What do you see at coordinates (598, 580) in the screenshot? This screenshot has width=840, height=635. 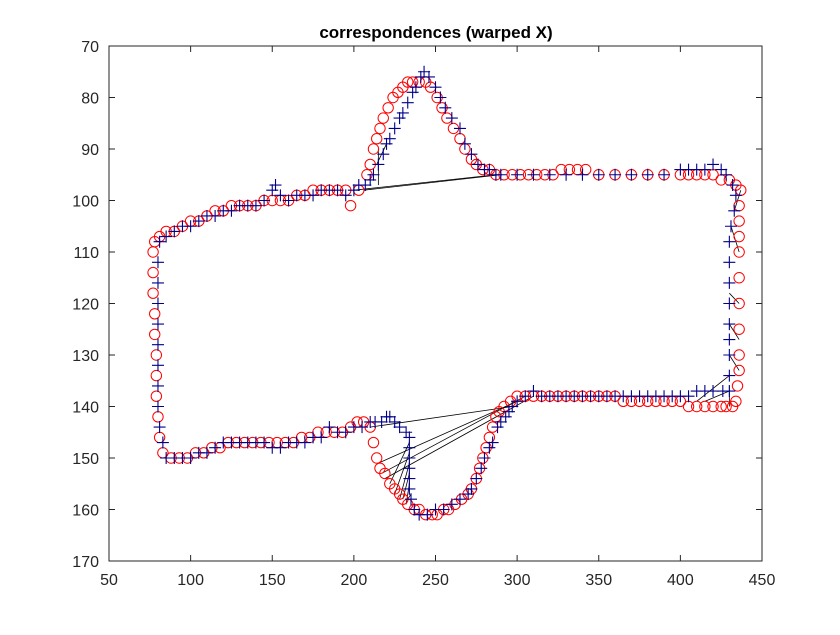 I see `x-tick-label: 350` at bounding box center [598, 580].